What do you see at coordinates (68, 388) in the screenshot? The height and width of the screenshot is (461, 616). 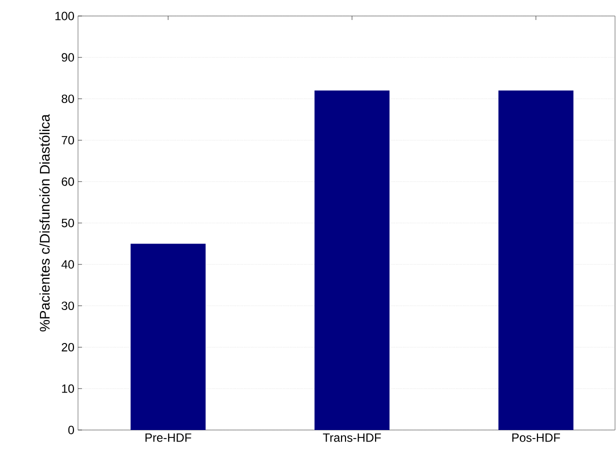 I see `y-tick-label: 10` at bounding box center [68, 388].